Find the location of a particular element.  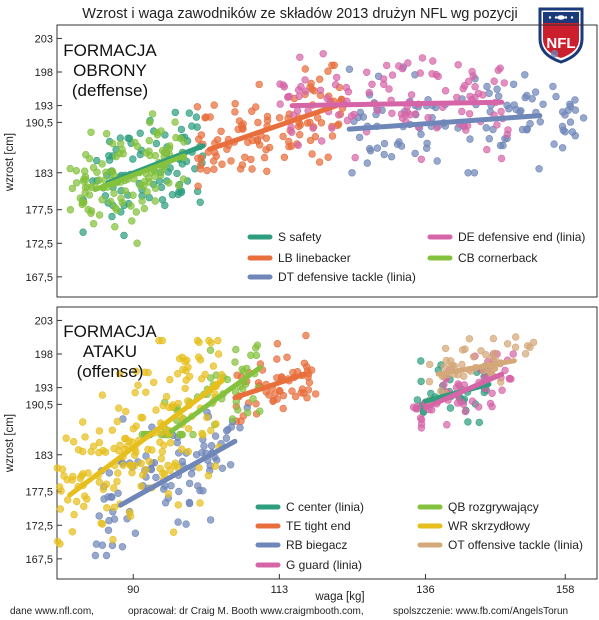

data-point-c is located at coordinates (421, 381).